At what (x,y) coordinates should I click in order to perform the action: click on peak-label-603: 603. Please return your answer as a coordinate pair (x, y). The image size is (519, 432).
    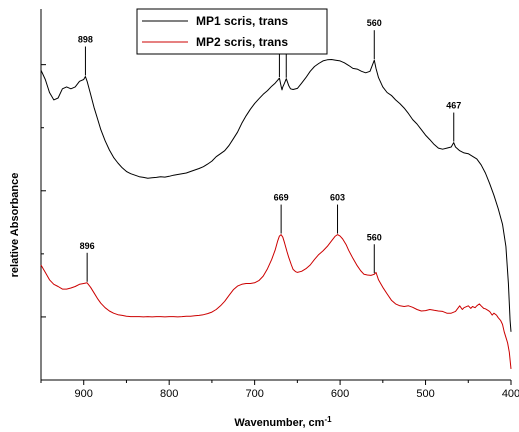
    Looking at the image, I should click on (337, 198).